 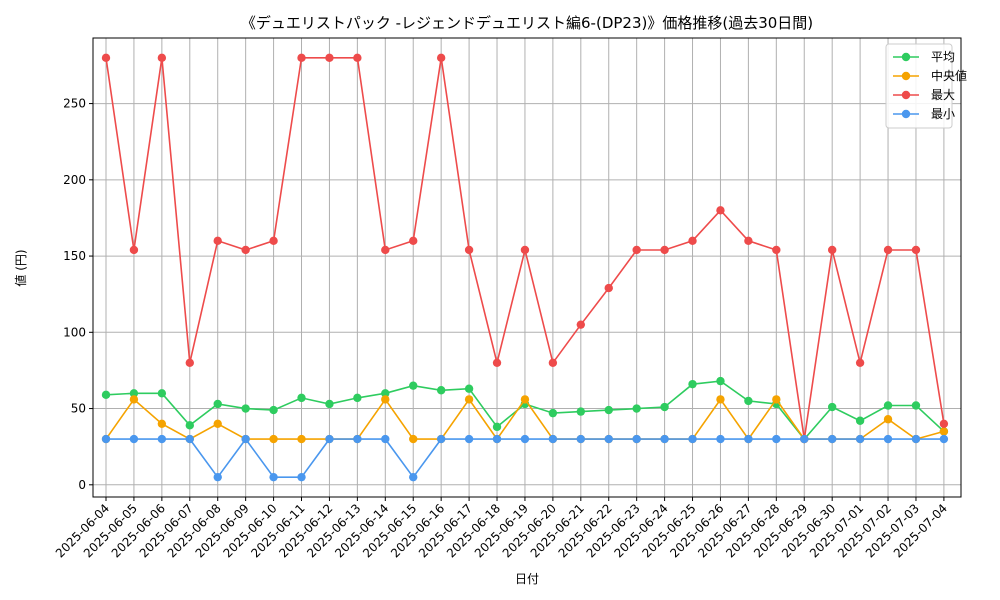 I want to click on y-tick-label: 250, so click(x=74, y=104).